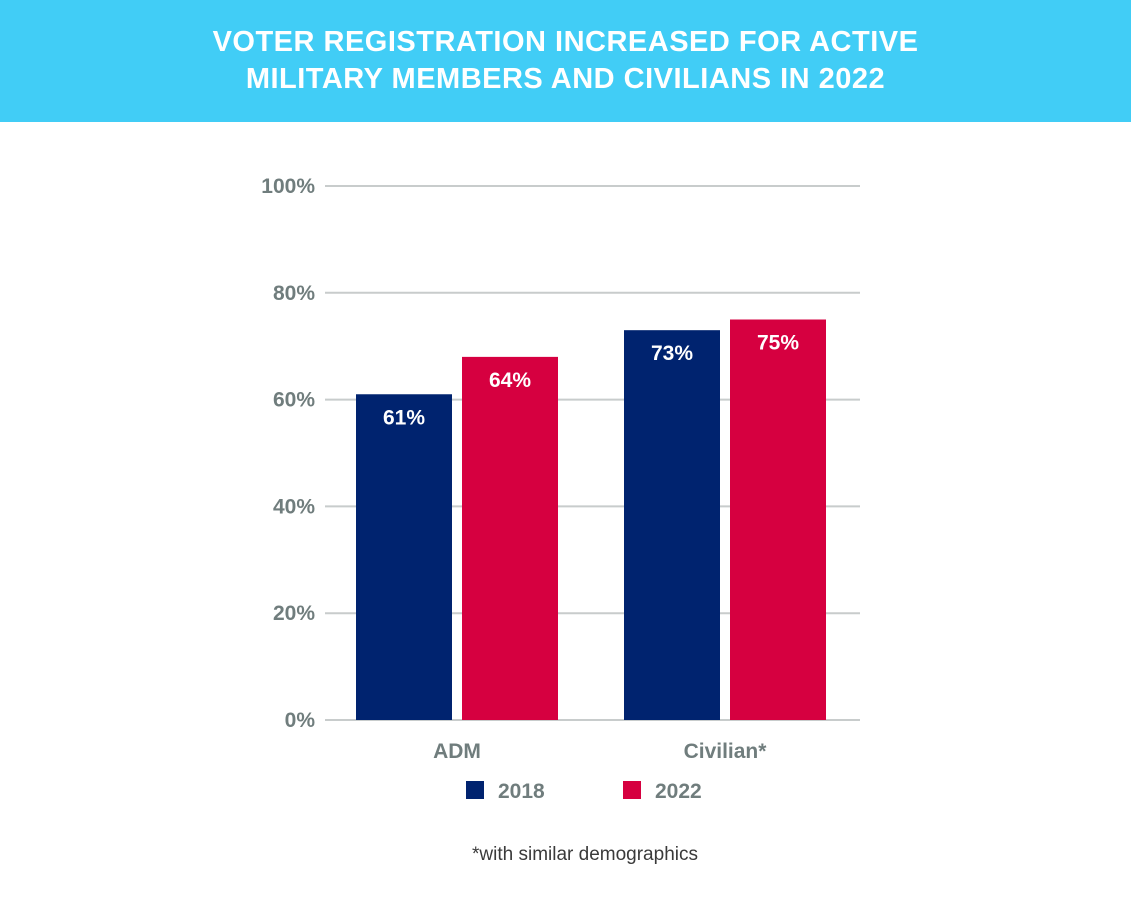 The image size is (1131, 900). Describe the element at coordinates (510, 538) in the screenshot. I see `bar-adm-2022` at that location.